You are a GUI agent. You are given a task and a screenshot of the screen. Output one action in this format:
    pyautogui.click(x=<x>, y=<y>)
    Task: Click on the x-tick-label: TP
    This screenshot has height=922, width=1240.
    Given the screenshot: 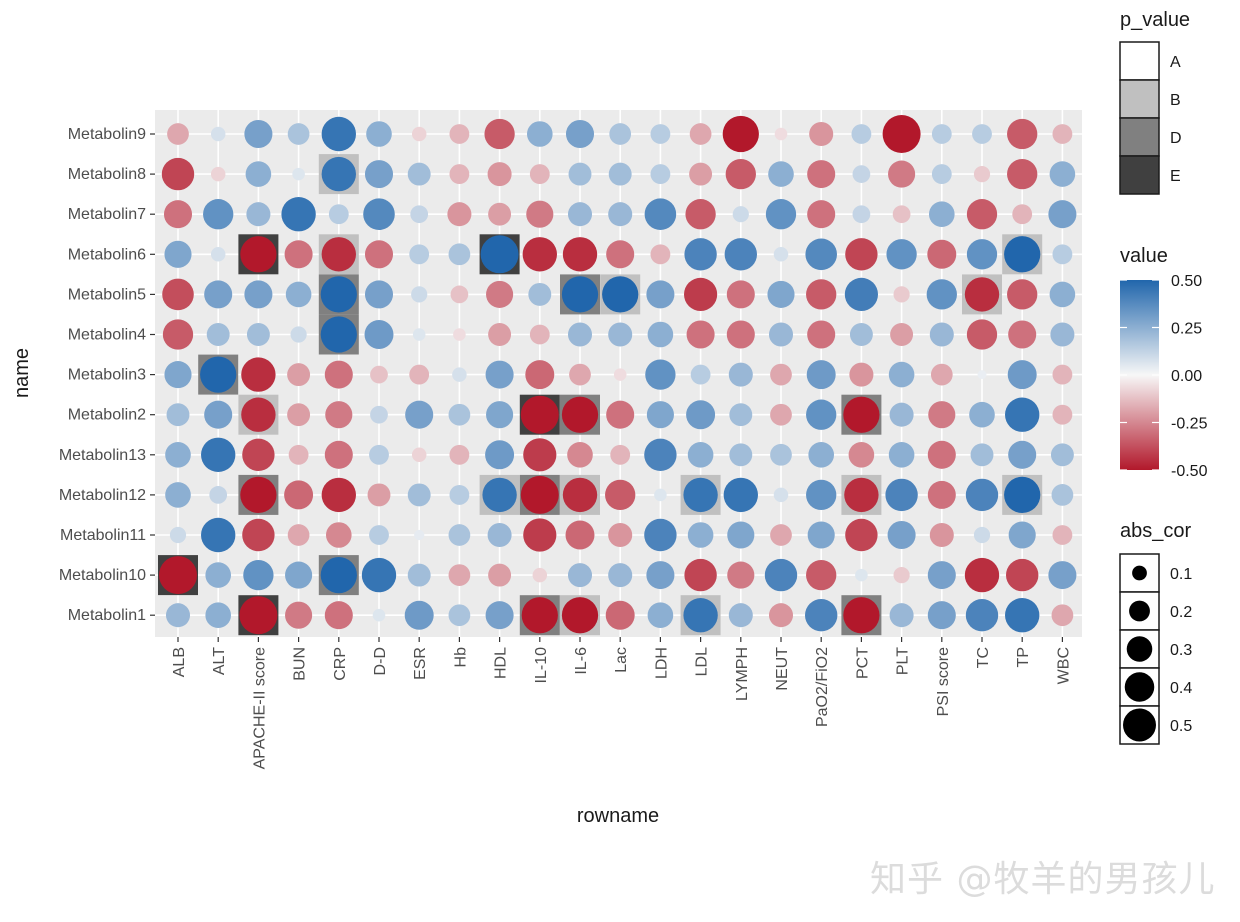 What is the action you would take?
    pyautogui.click(x=1023, y=657)
    